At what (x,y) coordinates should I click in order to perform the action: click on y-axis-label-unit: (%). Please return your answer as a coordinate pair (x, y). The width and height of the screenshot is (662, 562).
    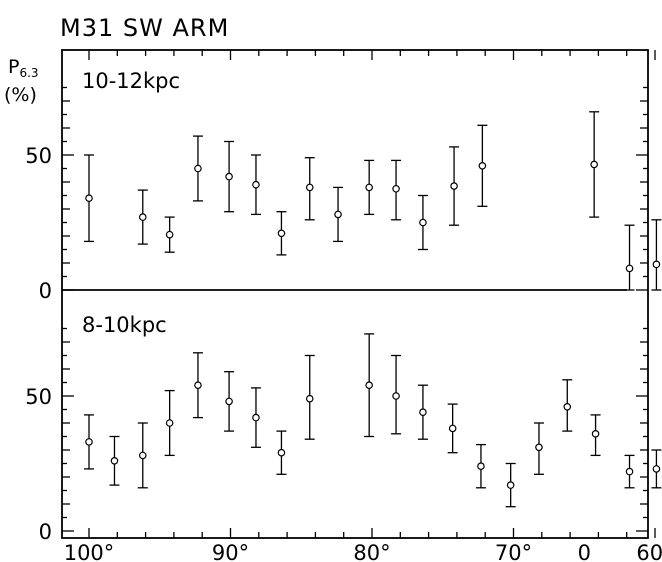
    Looking at the image, I should click on (20, 95).